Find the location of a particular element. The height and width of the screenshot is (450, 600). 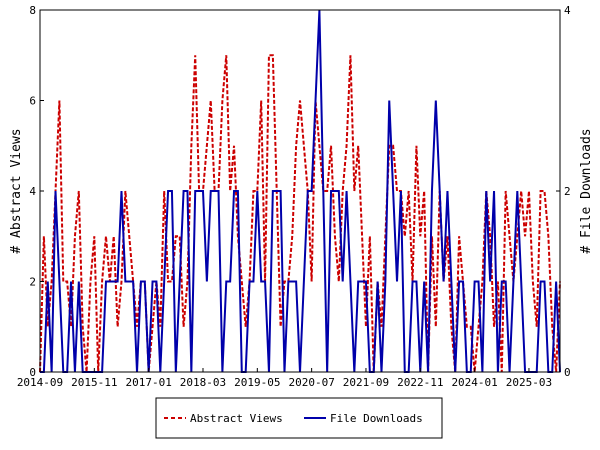

x-tick-label: 2025-03 is located at coordinates (529, 382).